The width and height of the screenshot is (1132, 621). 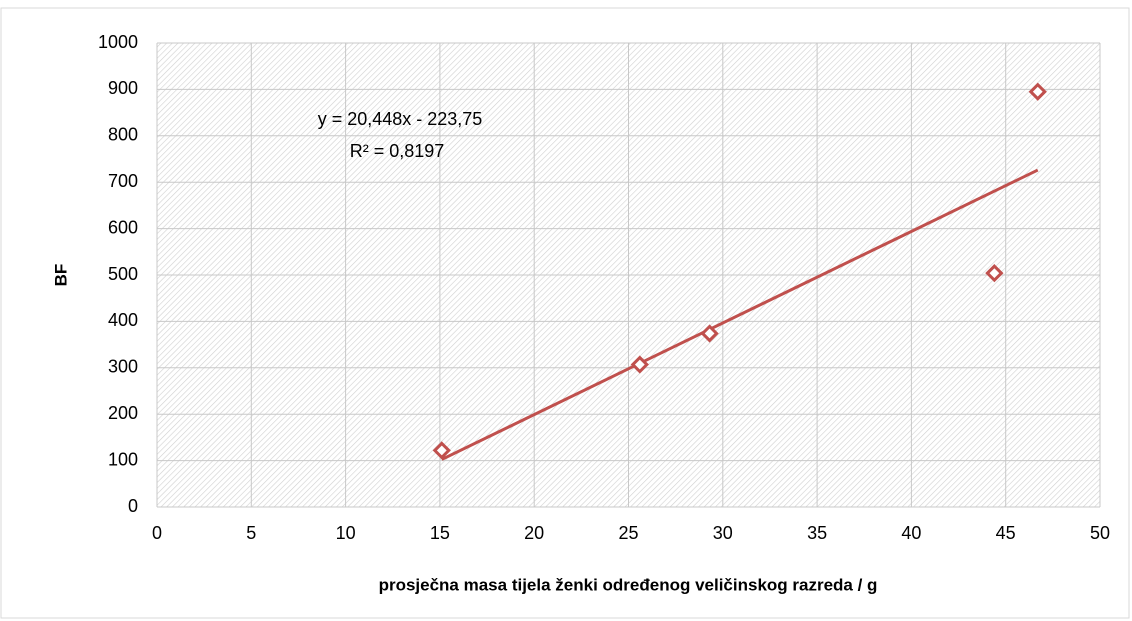 What do you see at coordinates (123, 274) in the screenshot?
I see `y-tick-label: 500` at bounding box center [123, 274].